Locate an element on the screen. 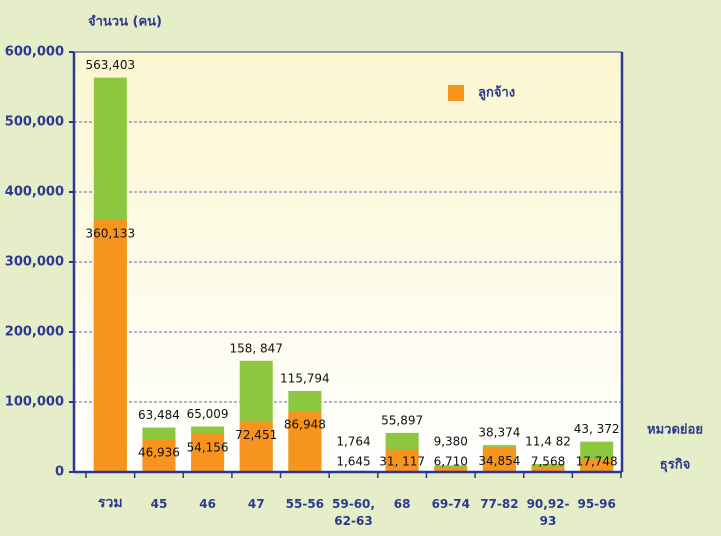 Image resolution: width=721 pixels, height=536 pixels. data-label: 55,897 is located at coordinates (402, 420).